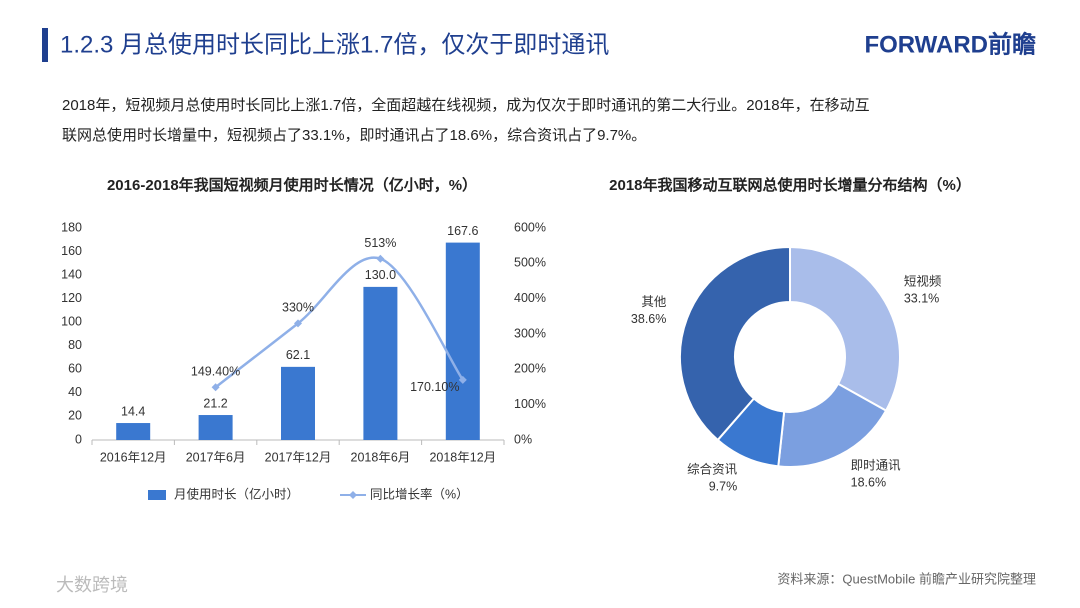 The image size is (1080, 608). I want to click on y-tick-label: 0, so click(78, 439).